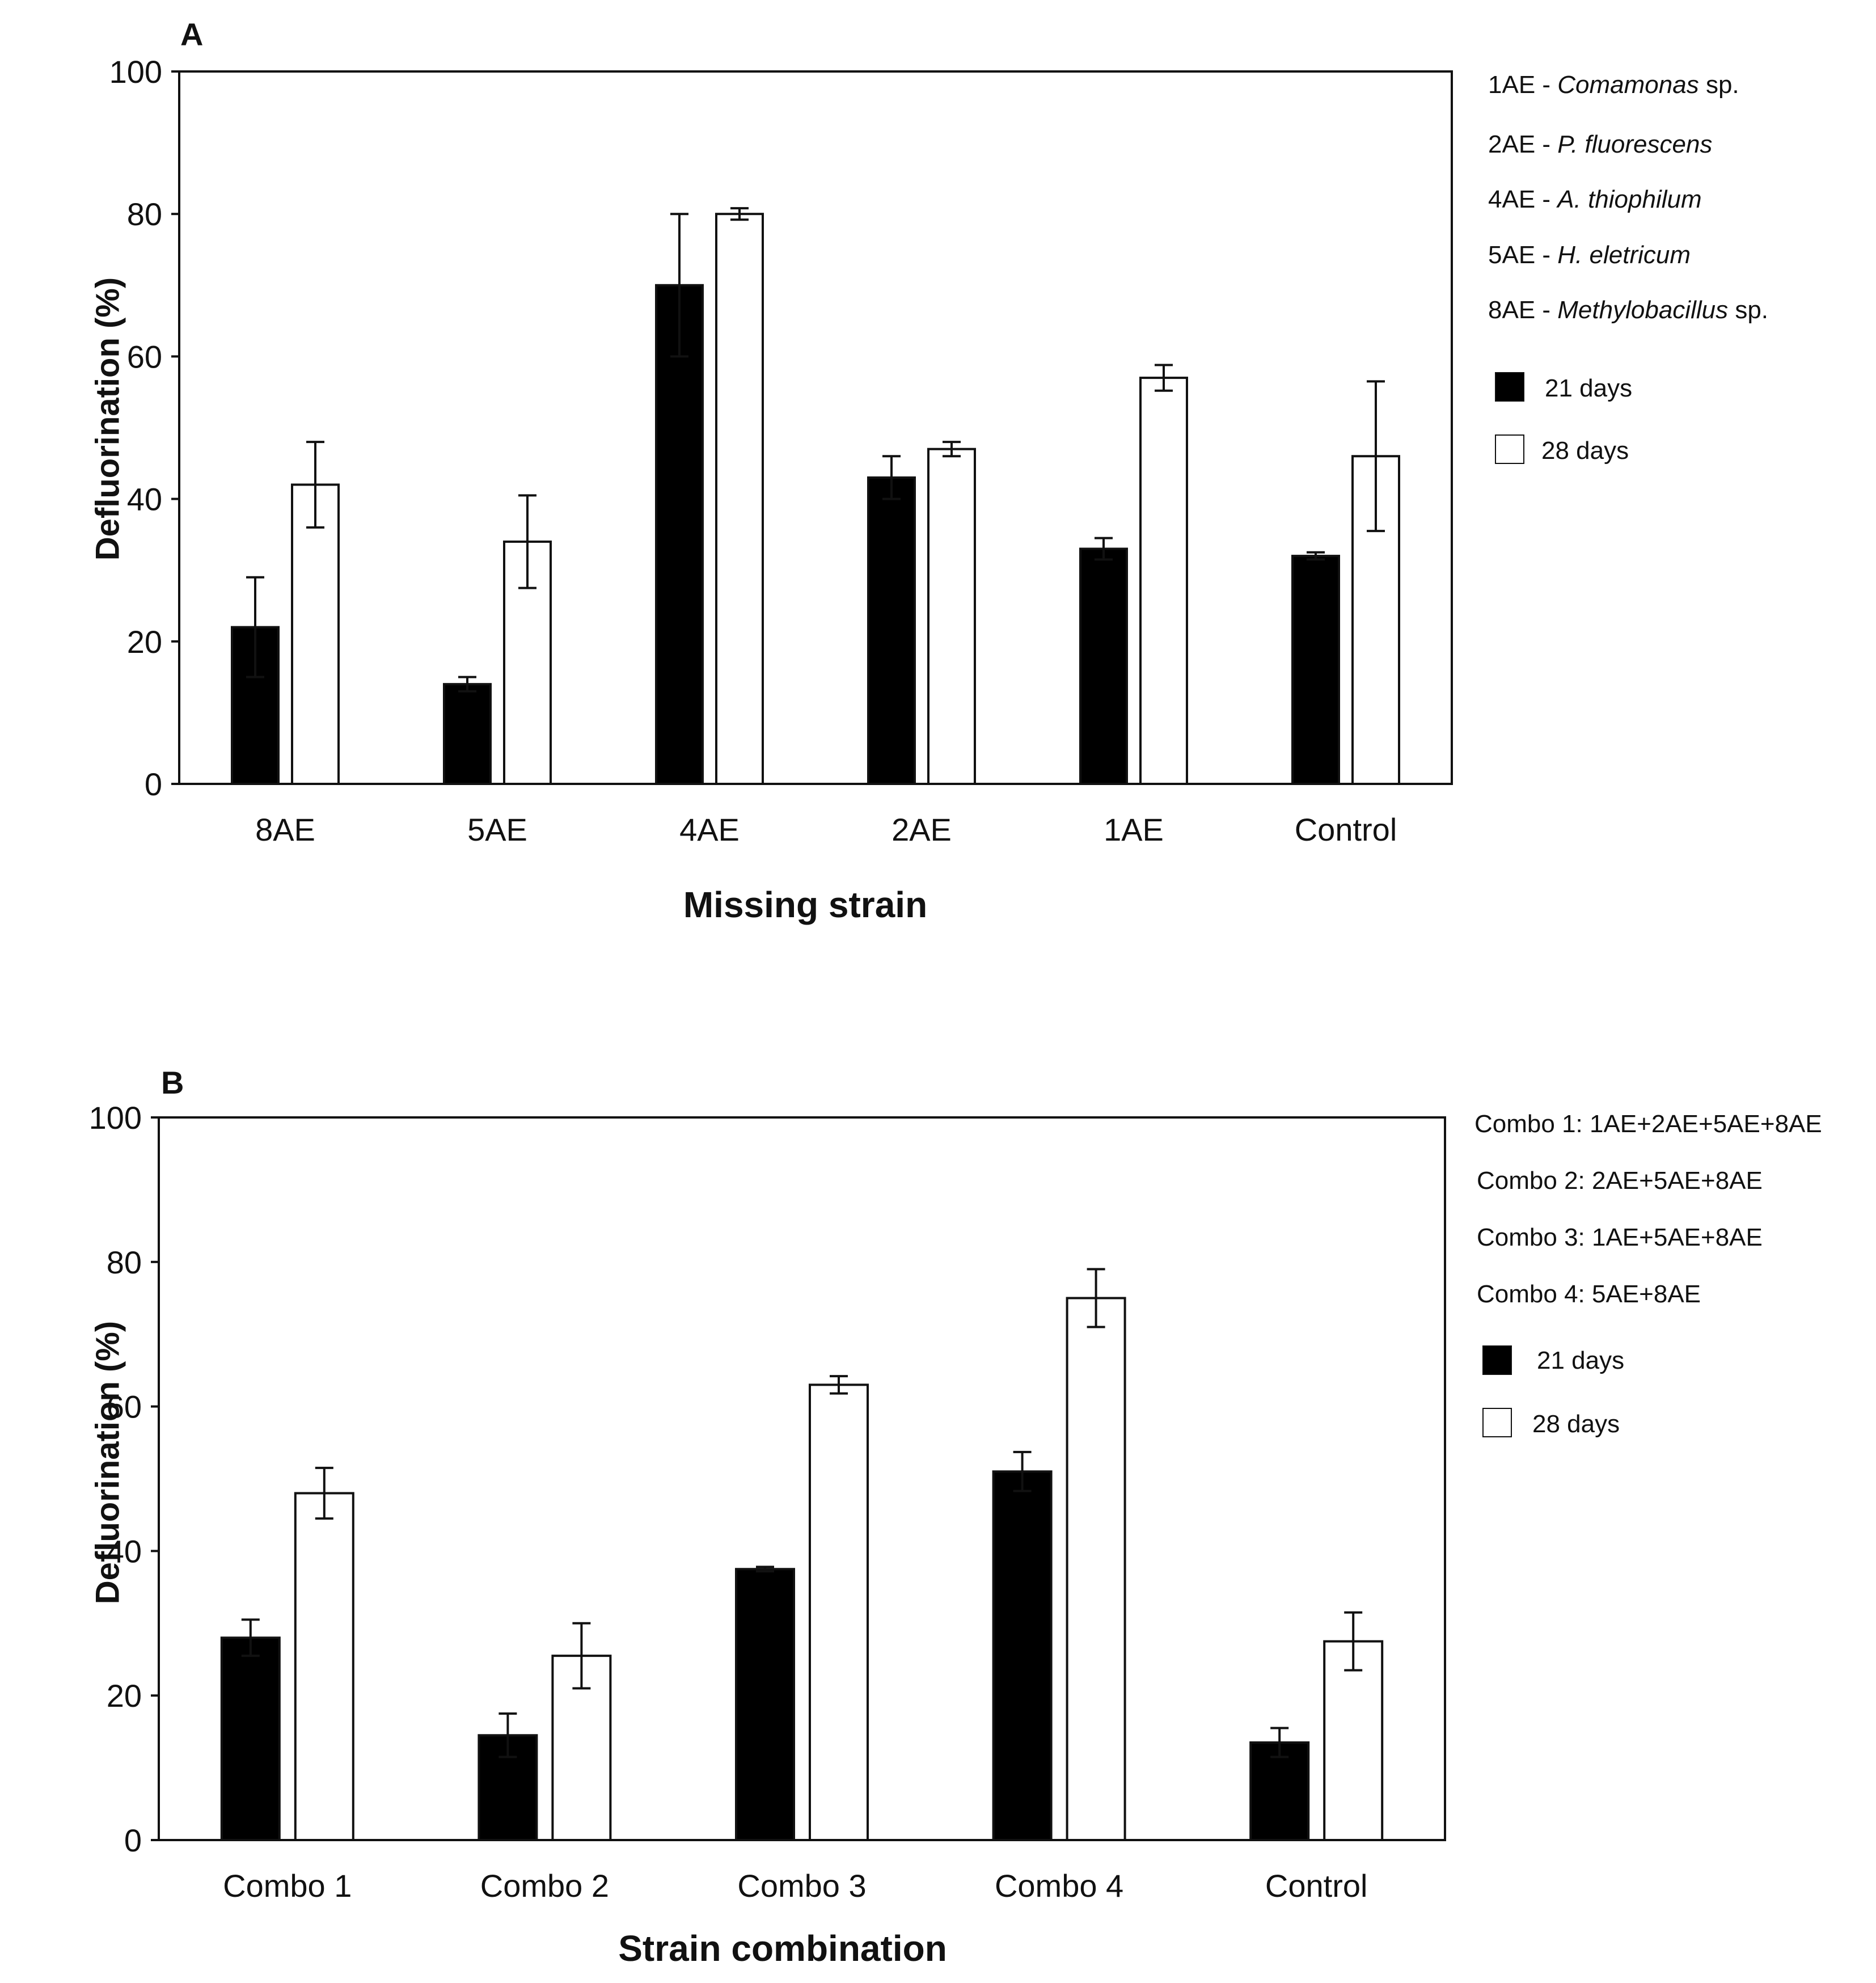  What do you see at coordinates (287, 1886) in the screenshot?
I see `x-tick-label: Combo 1` at bounding box center [287, 1886].